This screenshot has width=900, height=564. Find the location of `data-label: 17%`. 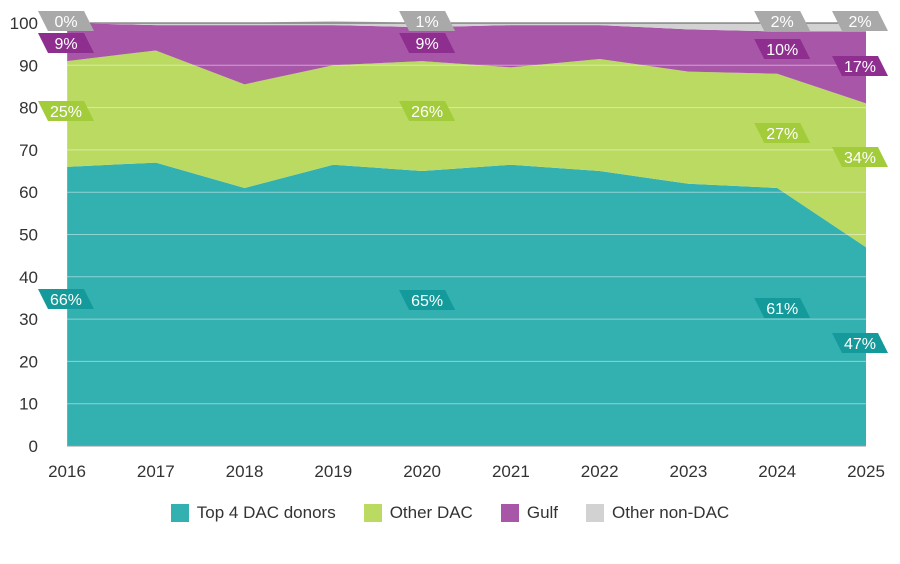

data-label: 17% is located at coordinates (860, 66).